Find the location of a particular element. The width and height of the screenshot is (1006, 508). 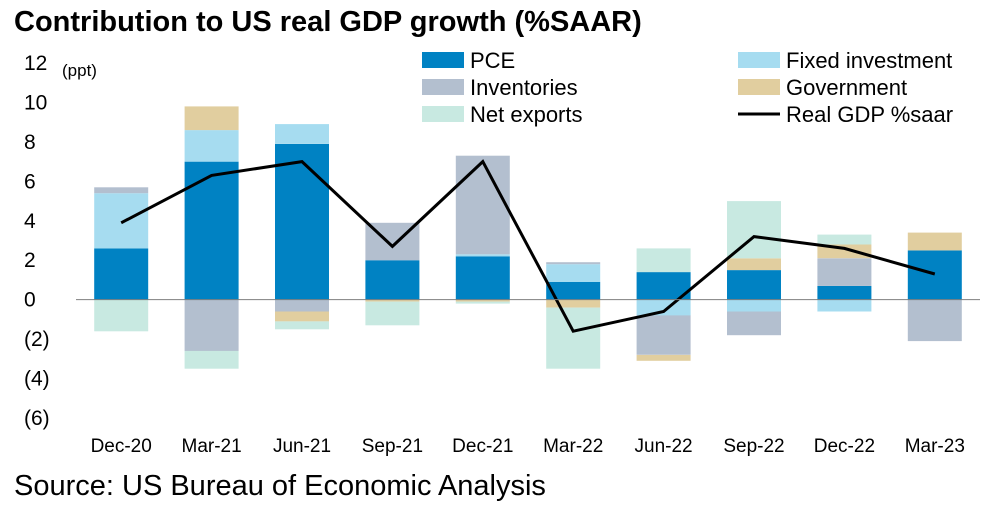

x-tick-label: Dec-20 is located at coordinates (121, 446).